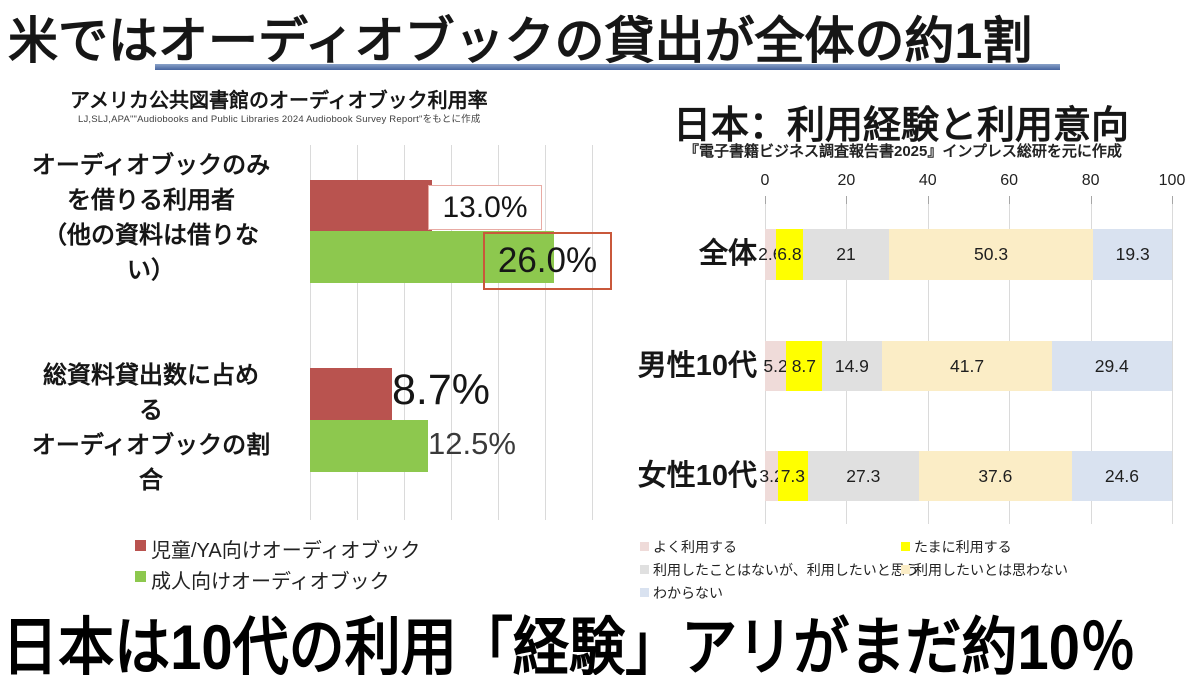 This screenshot has height=675, width=1200. Describe the element at coordinates (1172, 180) in the screenshot. I see `axis-tick-label: 100` at that location.